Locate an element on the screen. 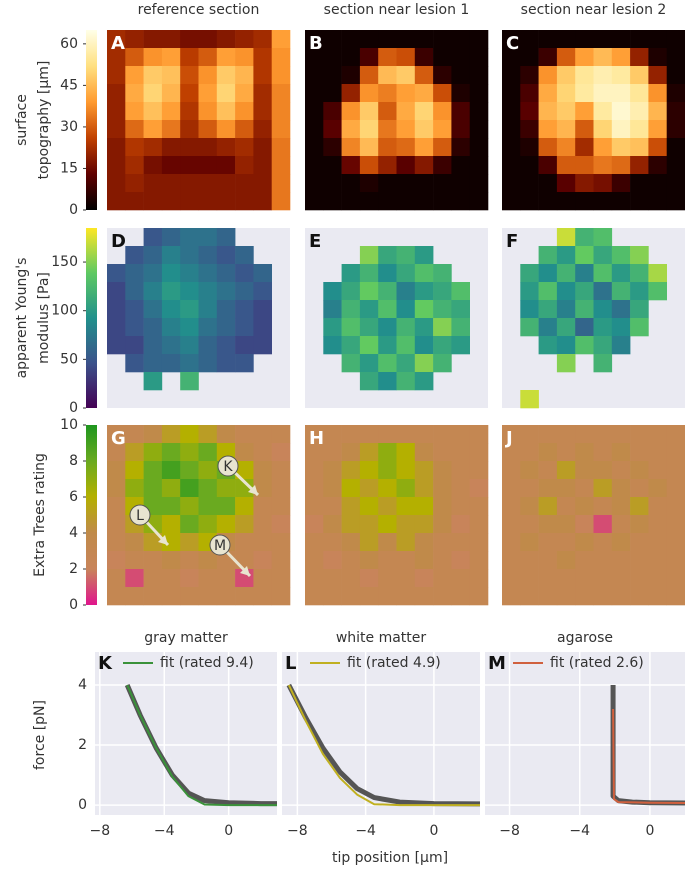 This screenshot has width=685, height=871. annotation-label: K is located at coordinates (228, 467).